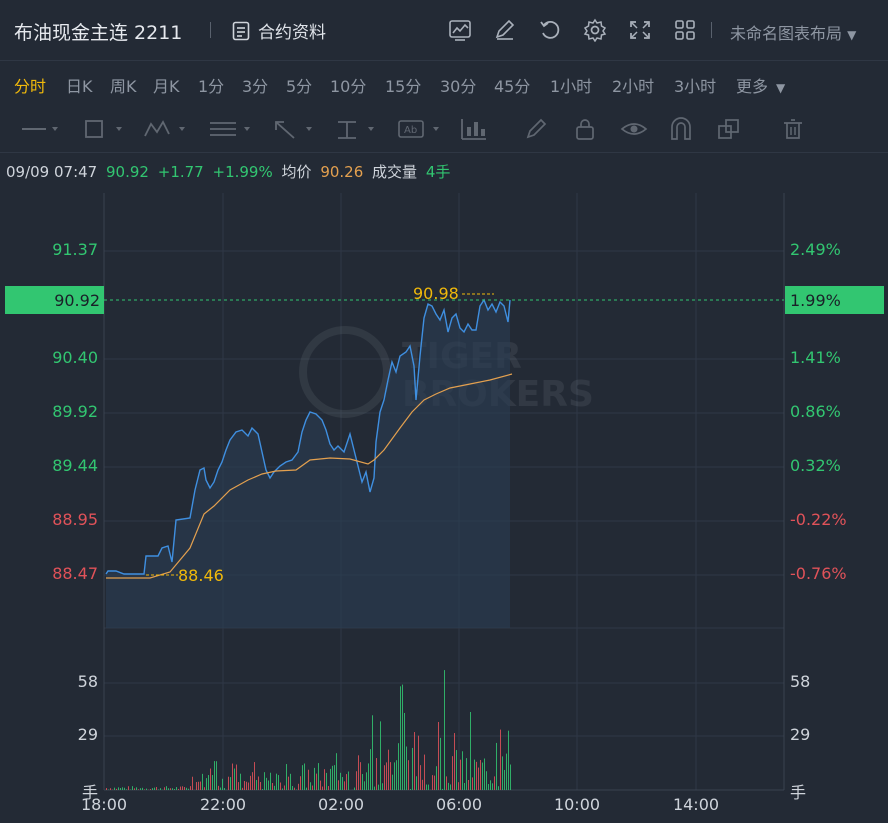  What do you see at coordinates (211, 86) in the screenshot?
I see `interval-4: 1分` at bounding box center [211, 86].